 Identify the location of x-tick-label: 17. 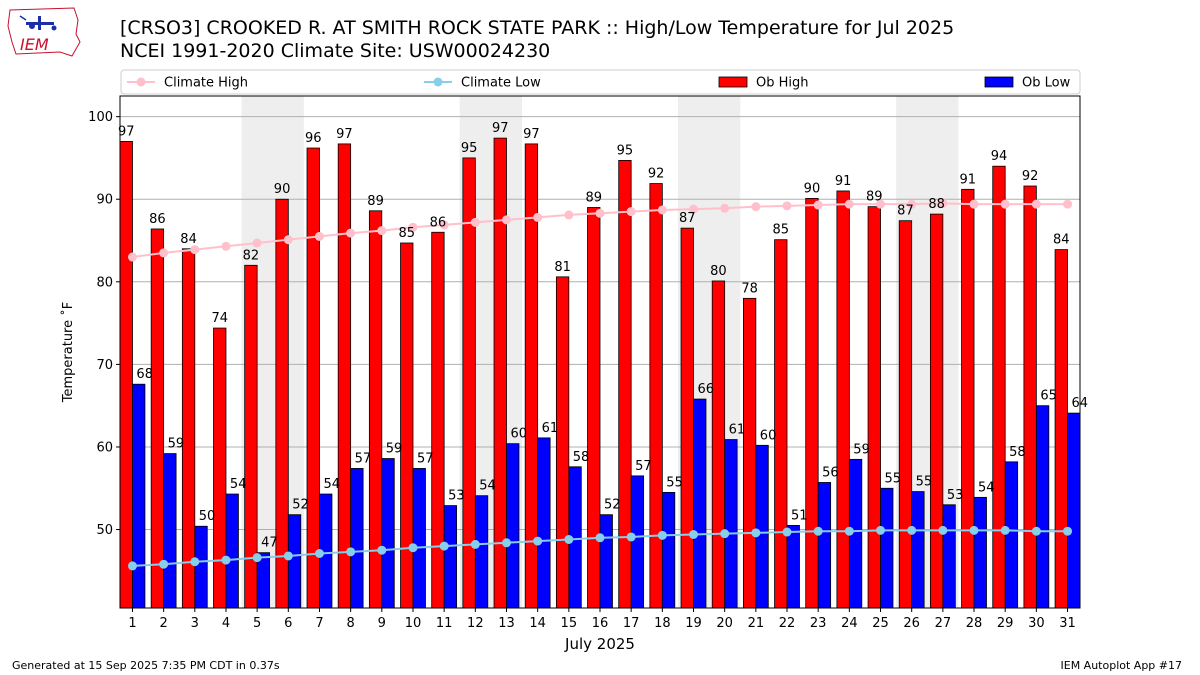
(631, 623).